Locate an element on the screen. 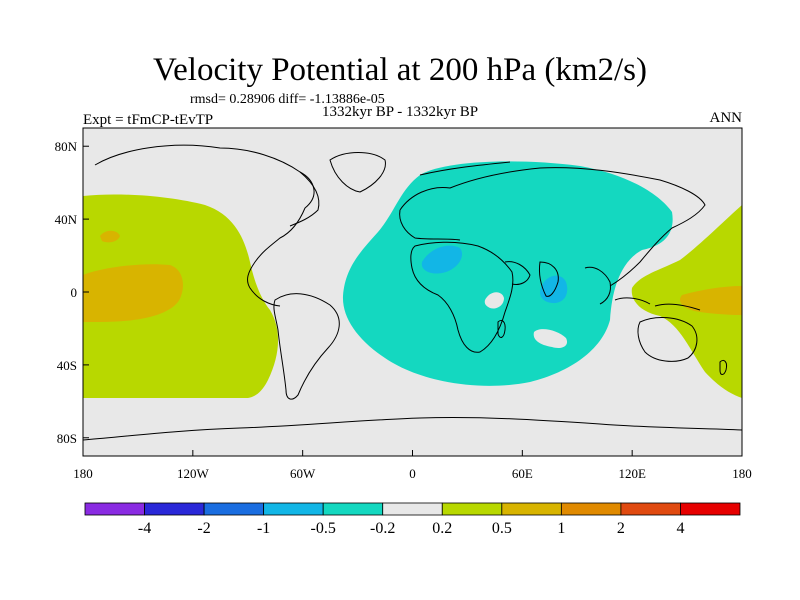 This screenshot has width=800, height=600. x-tick-label: 120E is located at coordinates (632, 473).